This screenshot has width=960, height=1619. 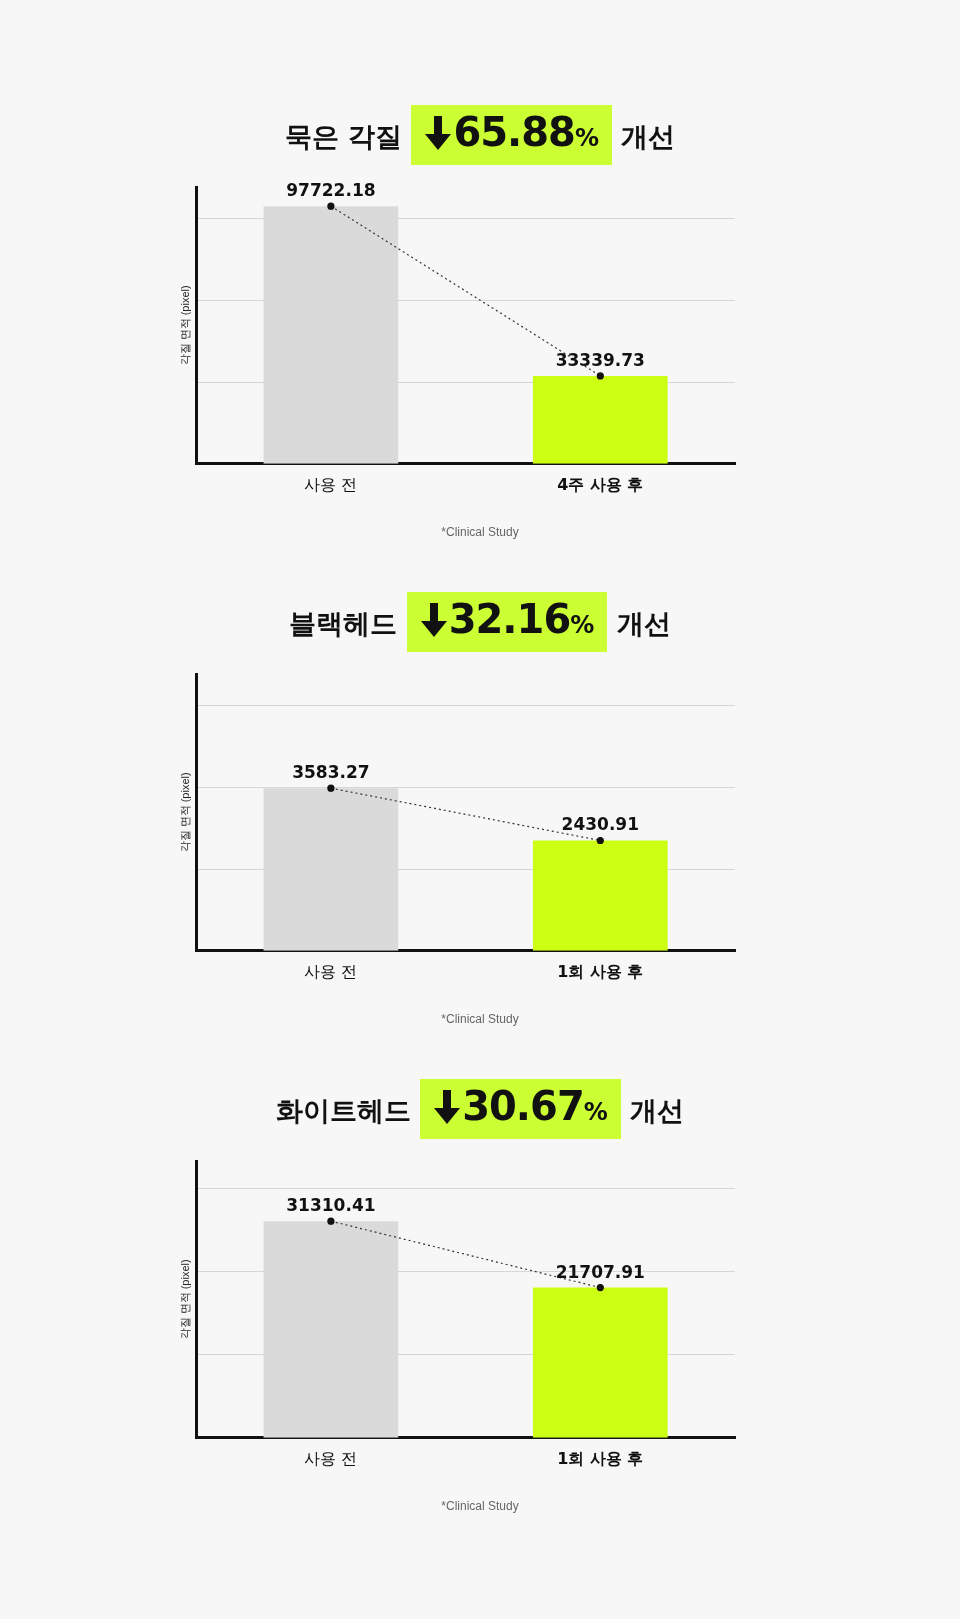 What do you see at coordinates (331, 190) in the screenshot?
I see `data-label: 97722.18` at bounding box center [331, 190].